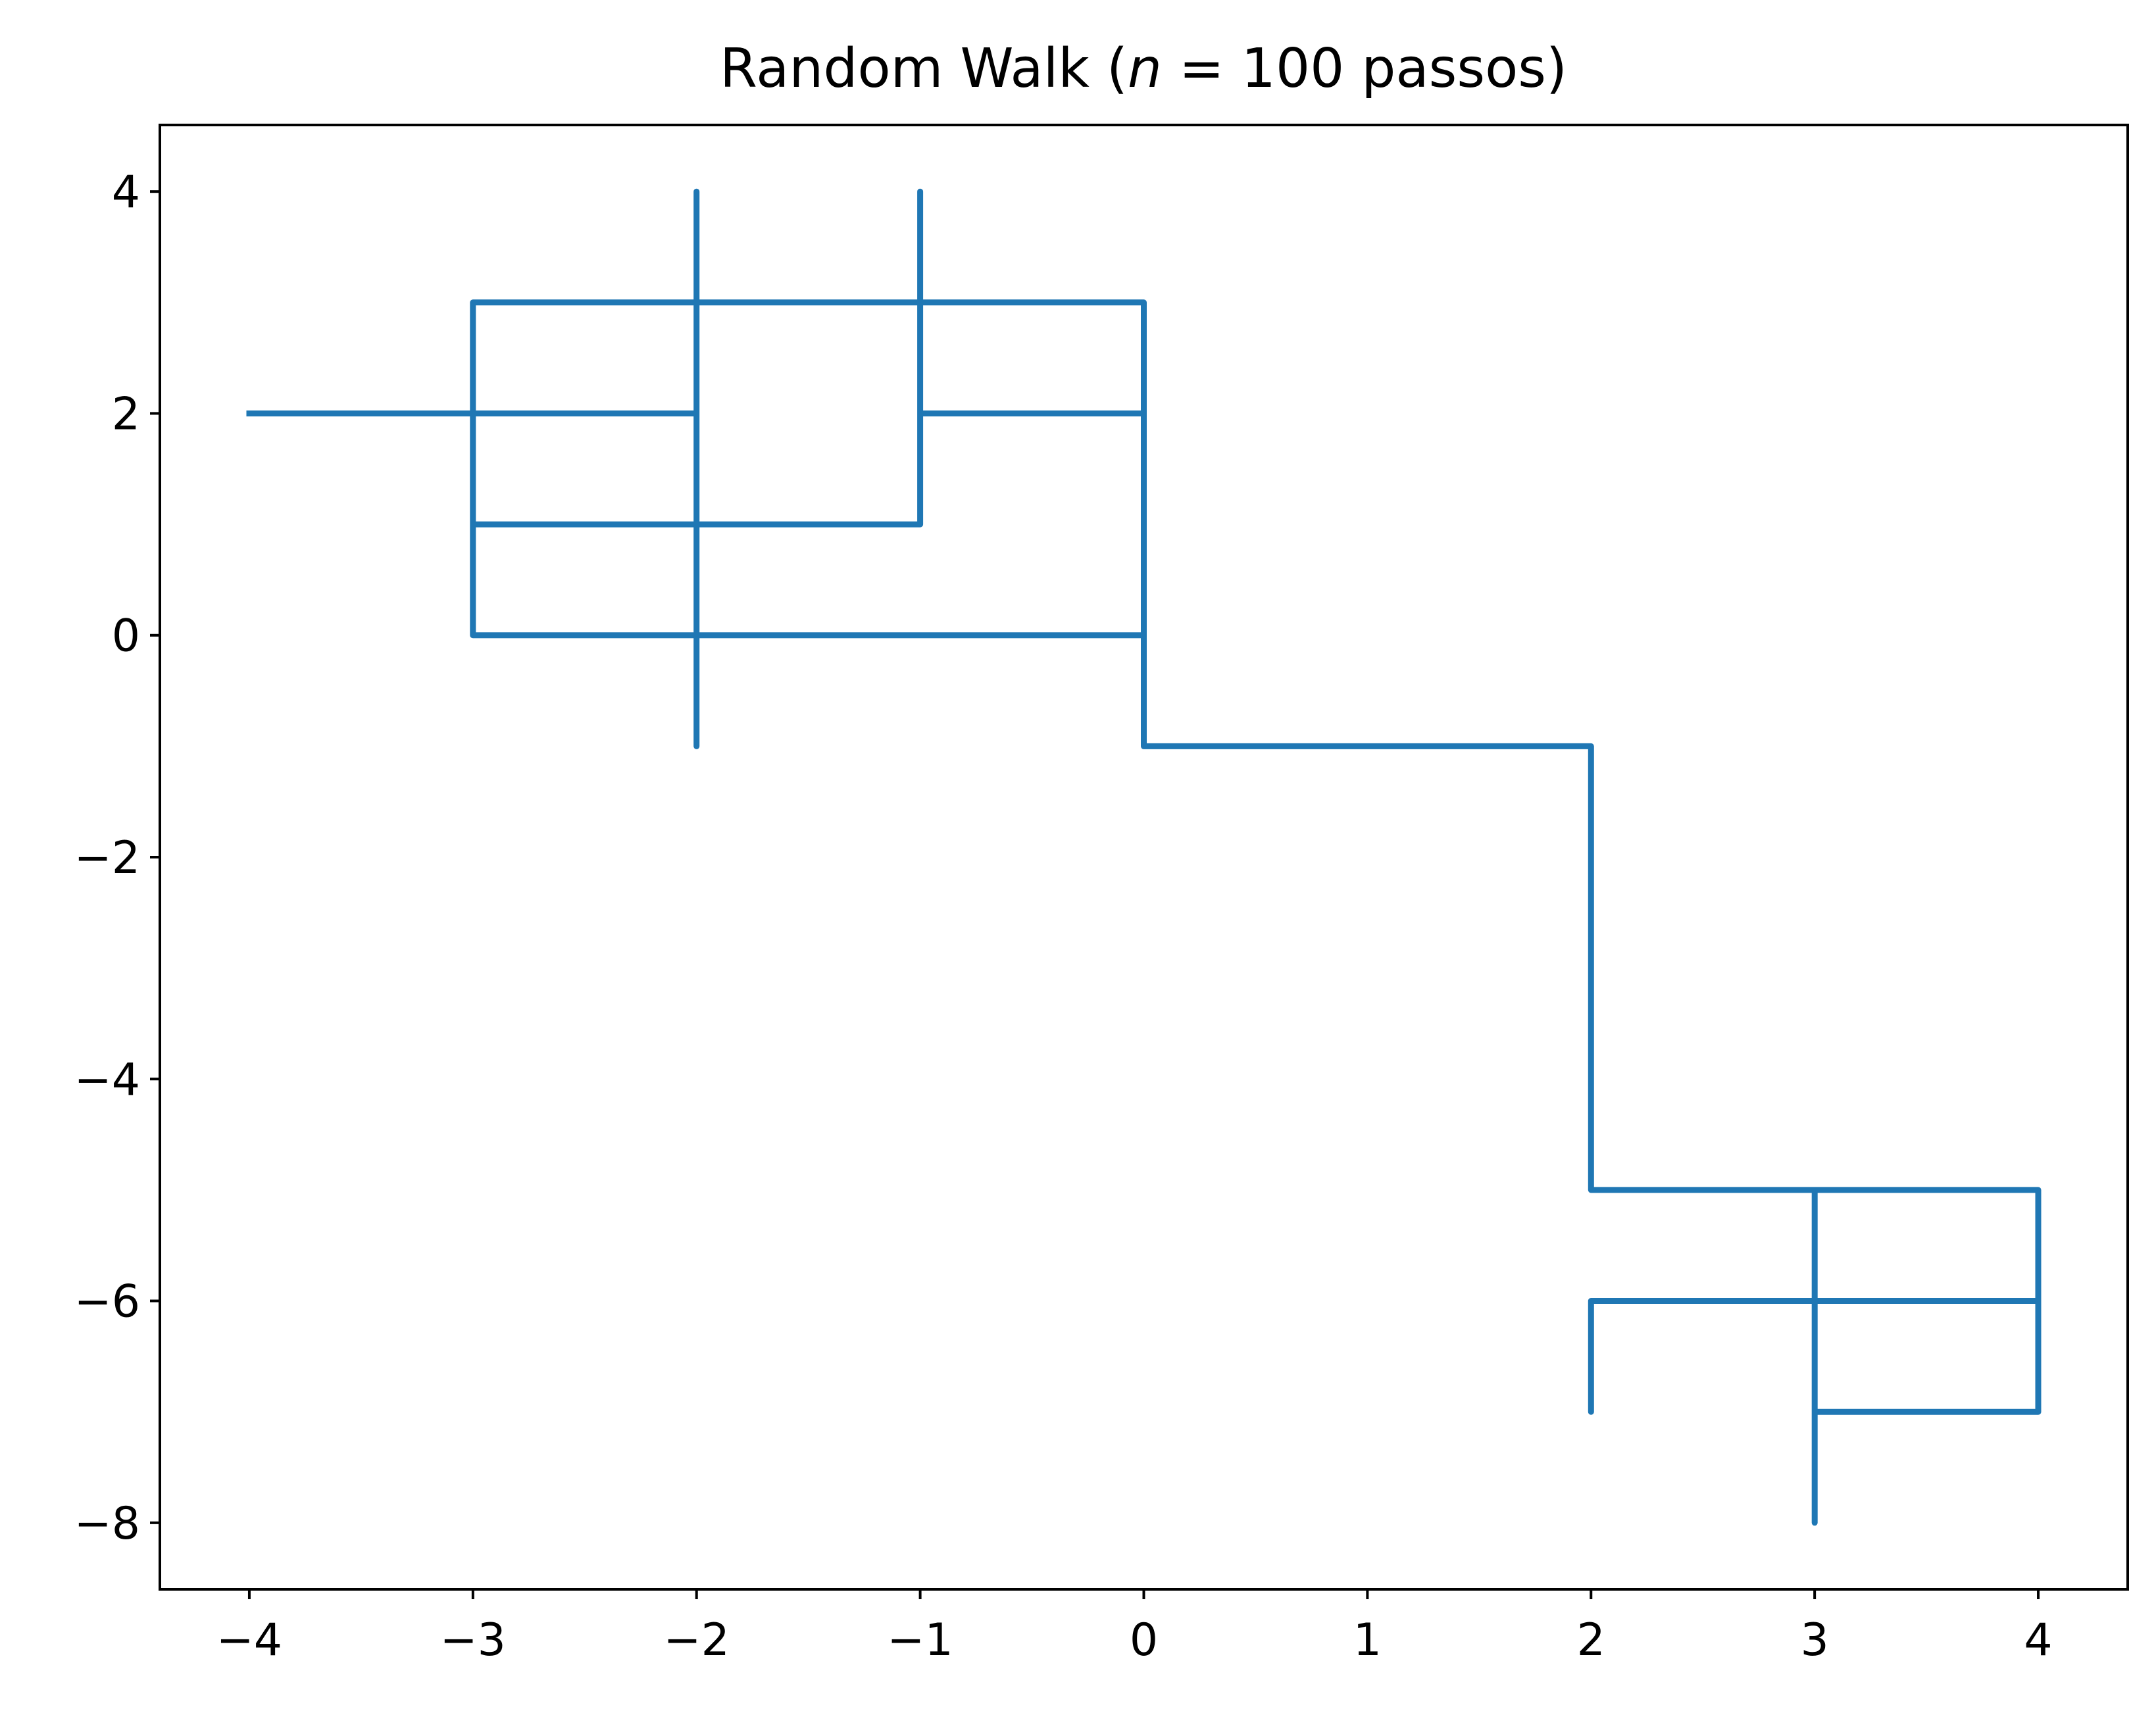 This screenshot has height=1713, width=2156. I want to click on x-axis: −4 −3 −2 −1 0 1 2 3 4, so click(1134, 1627).